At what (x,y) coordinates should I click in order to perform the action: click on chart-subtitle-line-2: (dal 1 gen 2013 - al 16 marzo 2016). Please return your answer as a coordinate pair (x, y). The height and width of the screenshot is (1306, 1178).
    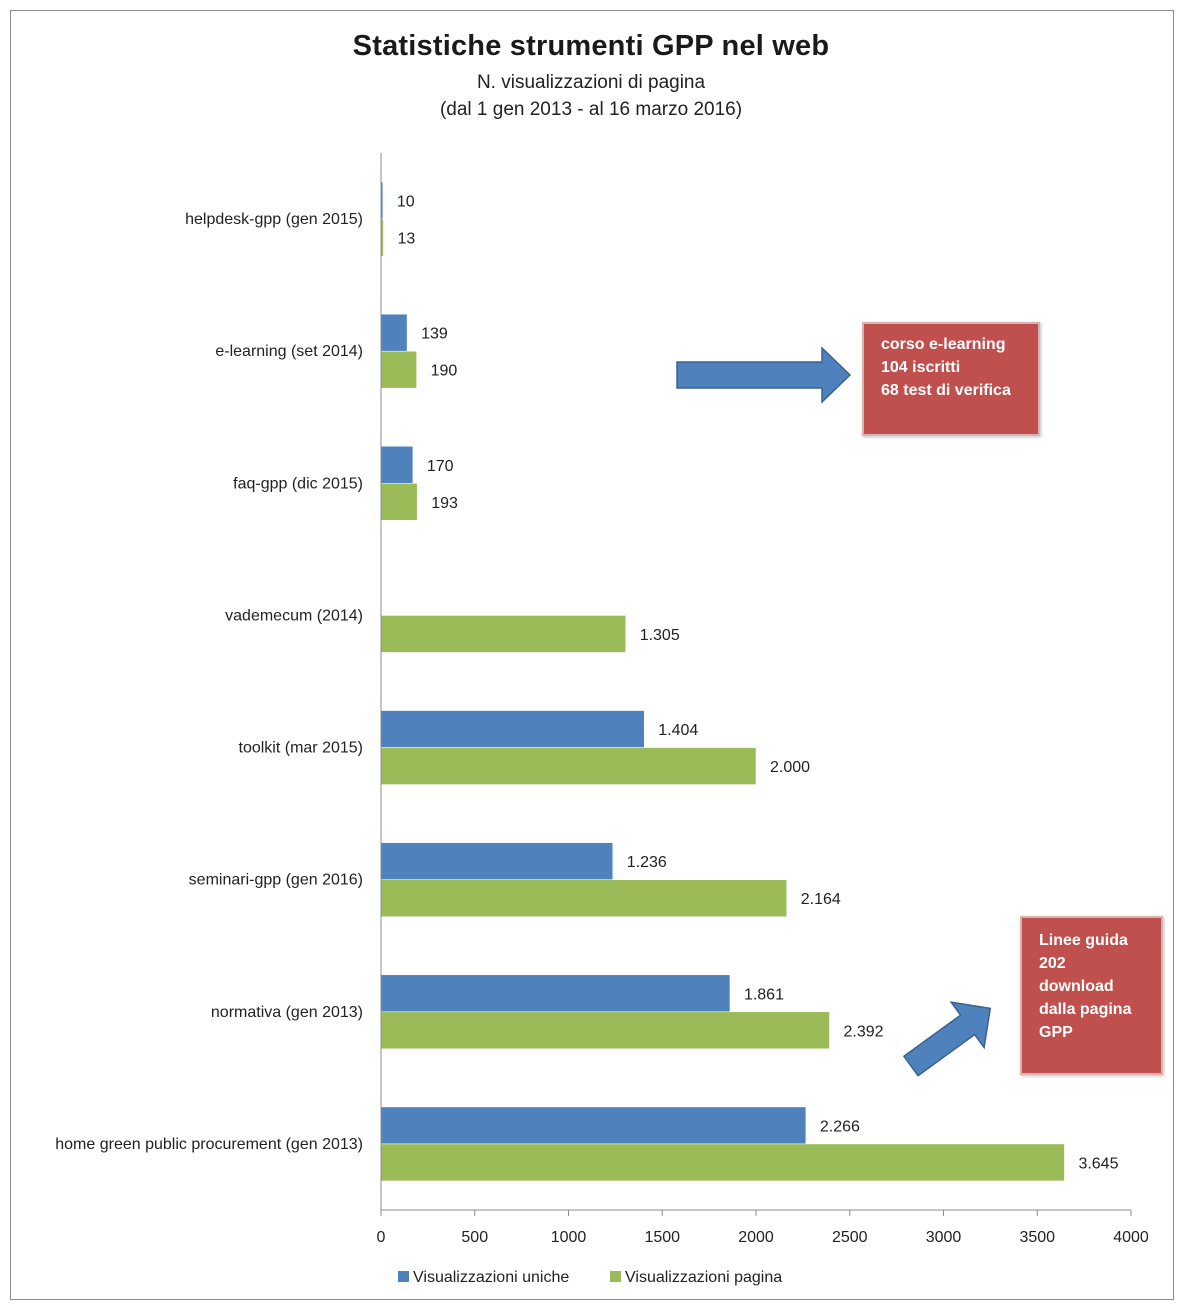
    Looking at the image, I should click on (591, 109).